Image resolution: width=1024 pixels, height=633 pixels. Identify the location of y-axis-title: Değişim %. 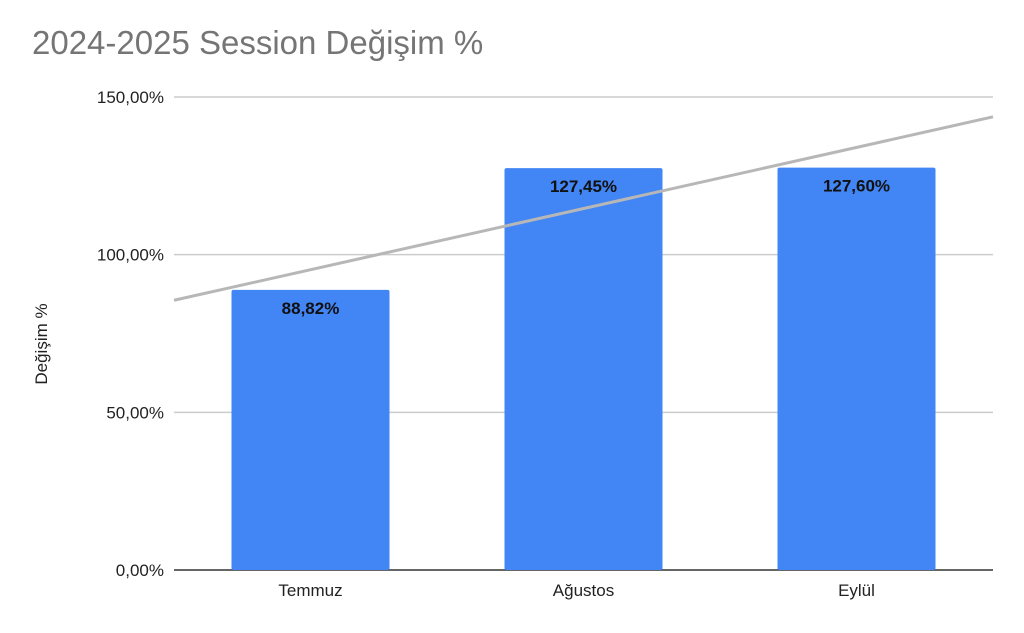
(41, 343).